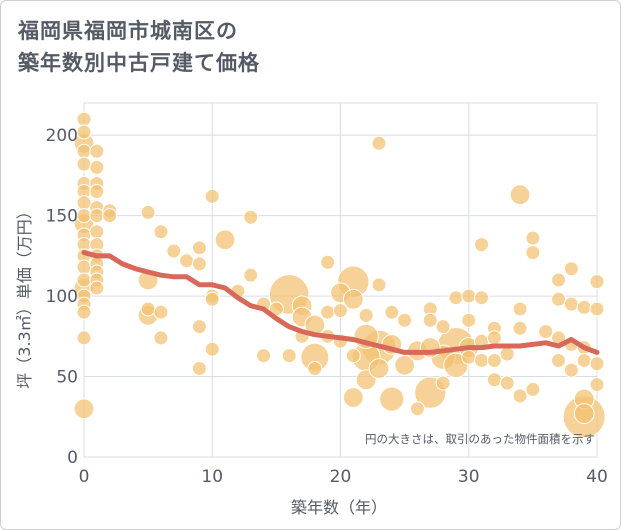 The height and width of the screenshot is (530, 621). I want to click on x-tick-label: 10, so click(212, 477).